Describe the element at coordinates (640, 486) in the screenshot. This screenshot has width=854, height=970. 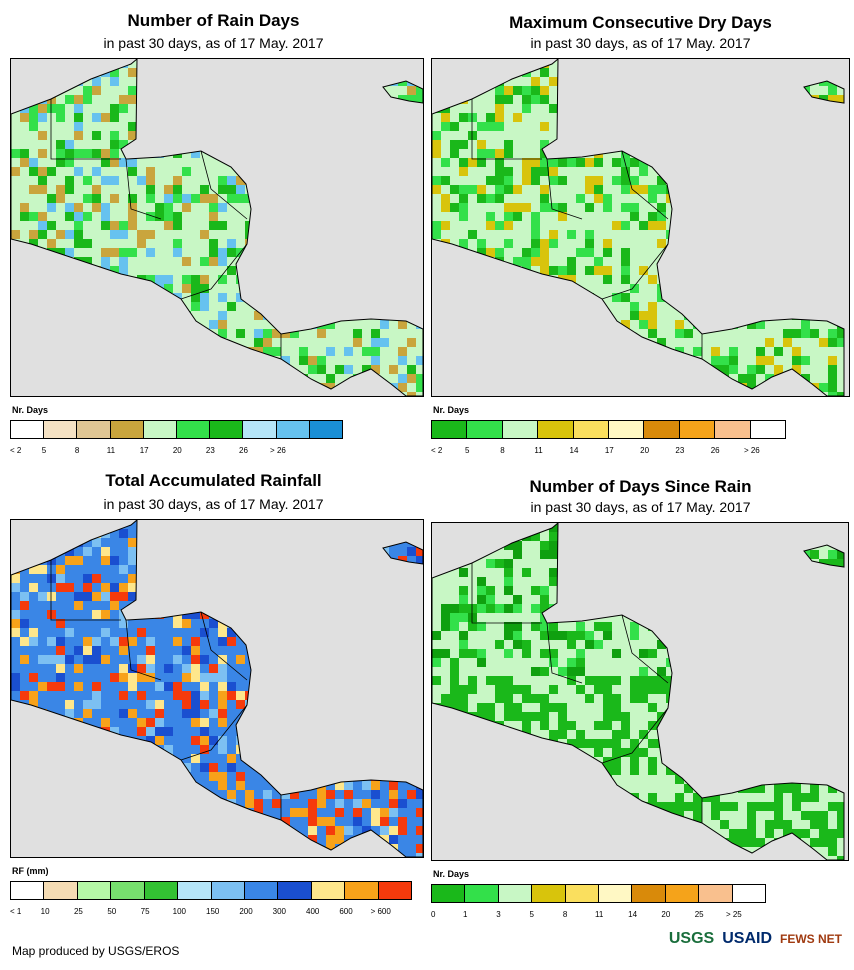
I see `panel-title: Number of Days Since Rain` at that location.